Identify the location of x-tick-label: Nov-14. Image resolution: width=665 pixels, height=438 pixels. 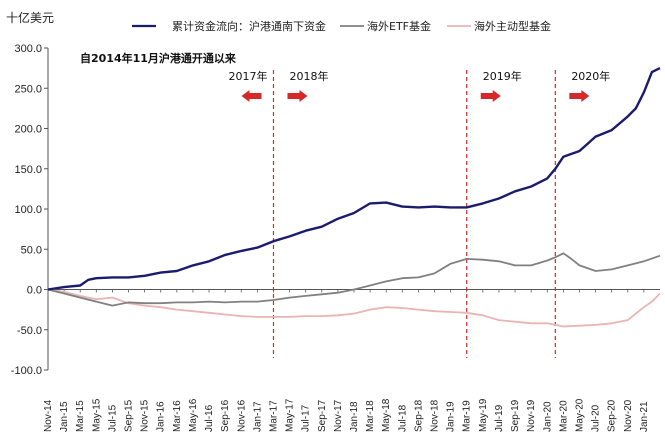
(48, 415).